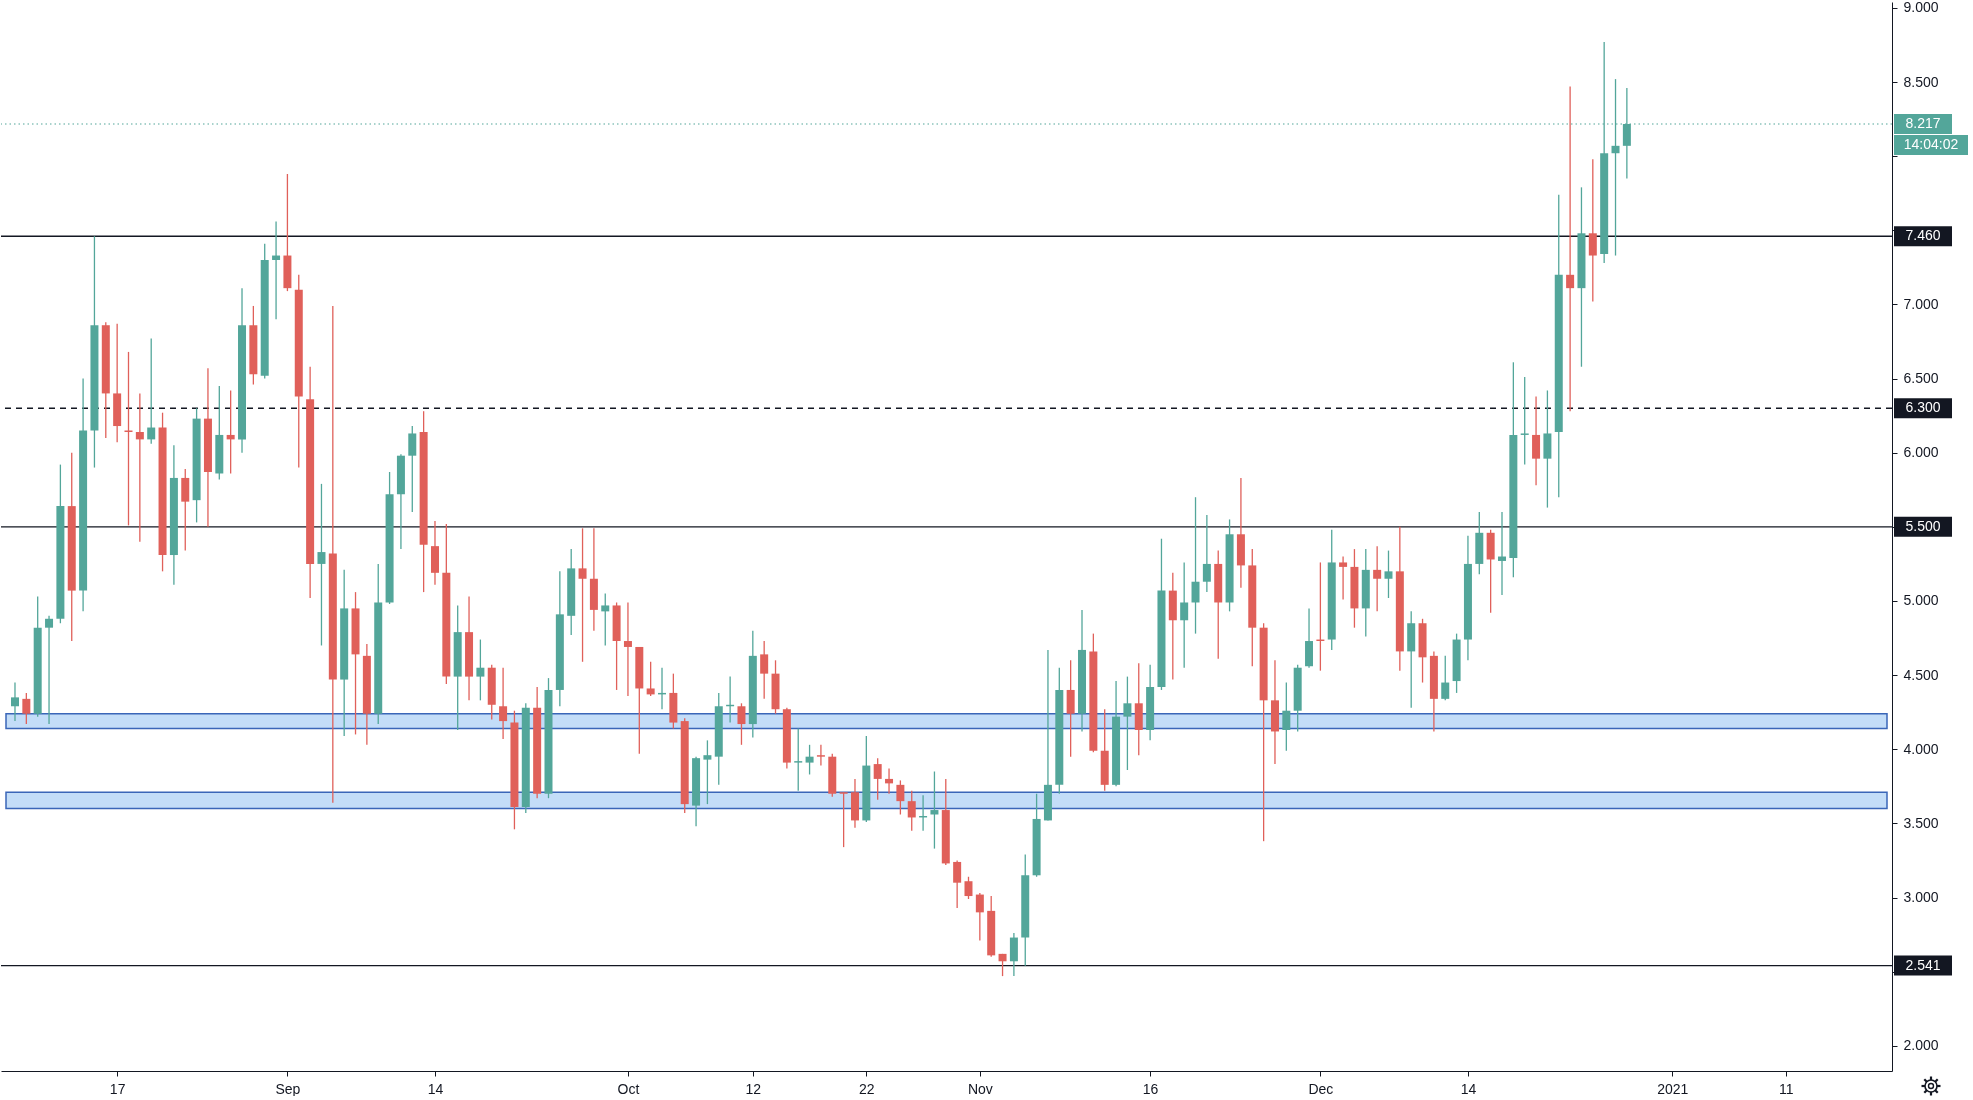 This screenshot has width=1973, height=1100. I want to click on y-tick-label: 3.000, so click(1921, 897).